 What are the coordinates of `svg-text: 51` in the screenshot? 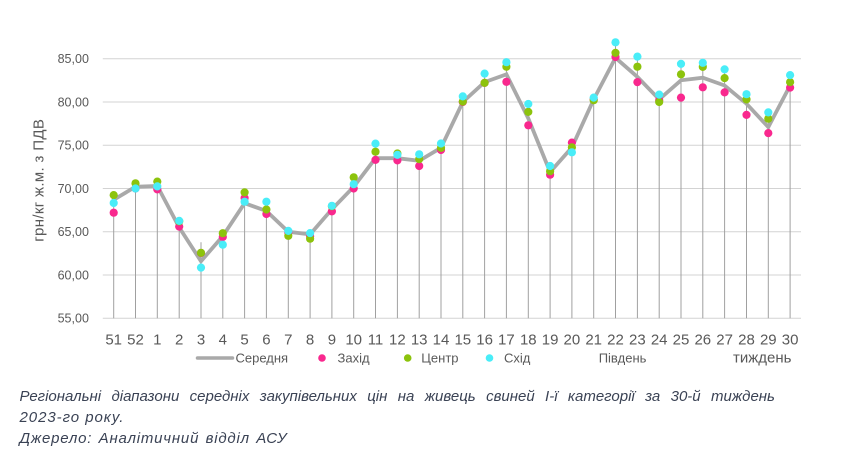 It's located at (113, 340).